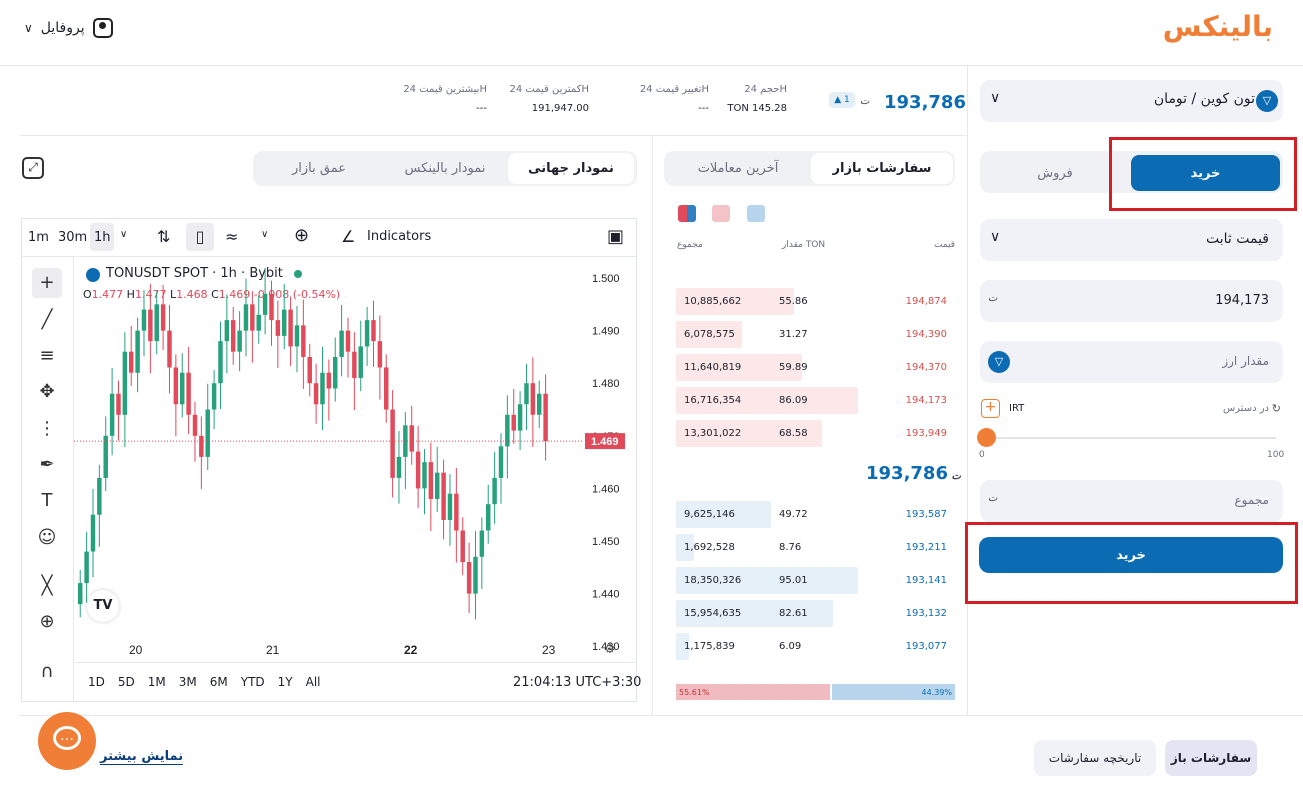  Describe the element at coordinates (990, 408) in the screenshot. I see `plus-icon: +` at that location.